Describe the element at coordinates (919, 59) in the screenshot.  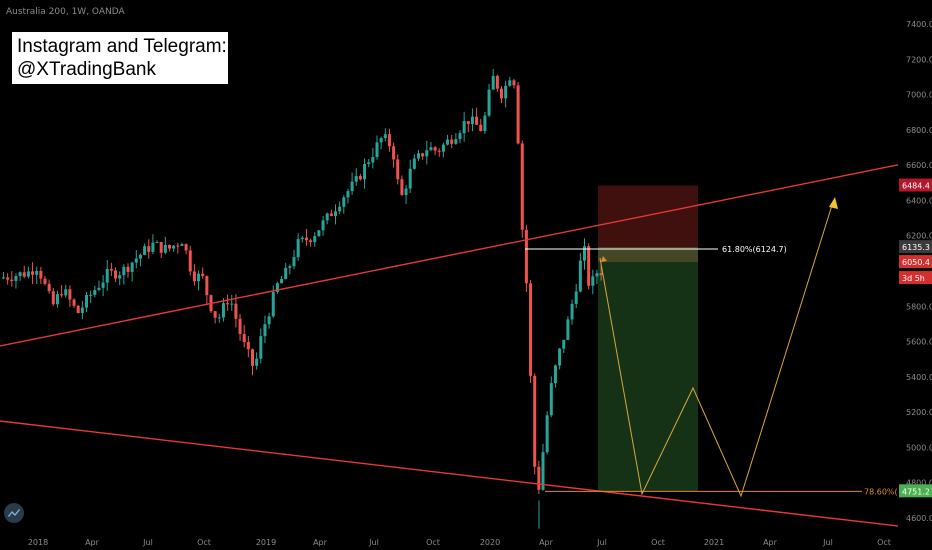
I see `price-tick-label: 7200.0` at that location.